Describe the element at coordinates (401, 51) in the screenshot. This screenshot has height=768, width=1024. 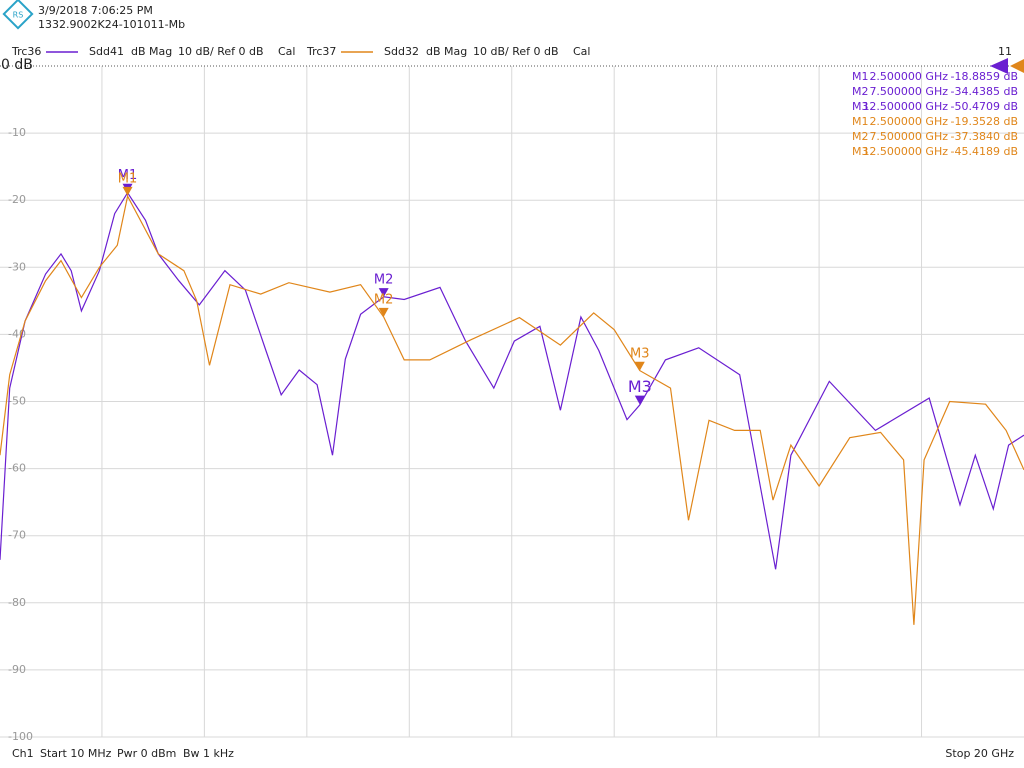
I see `legend-name: Sdd32` at that location.